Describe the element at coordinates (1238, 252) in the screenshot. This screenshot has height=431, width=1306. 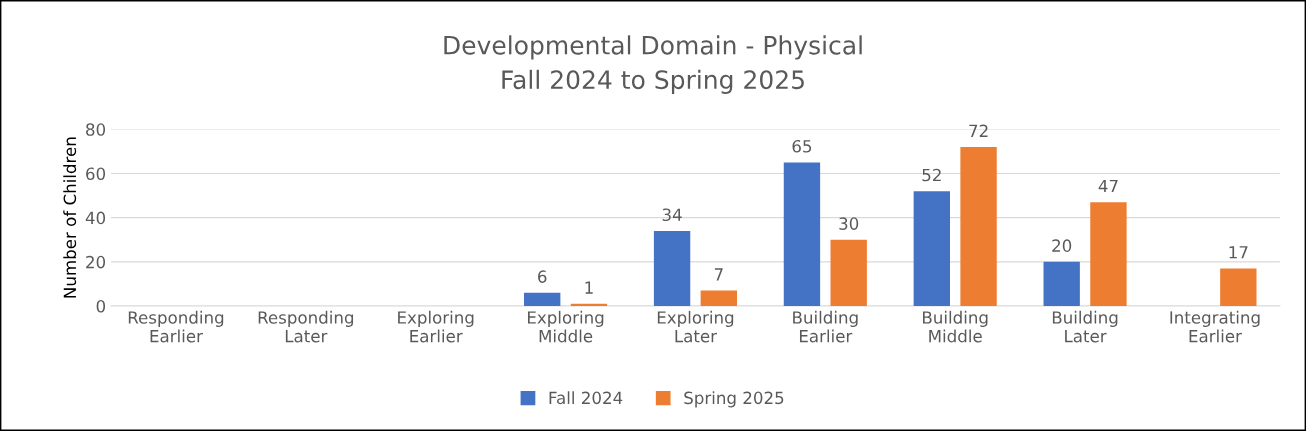
I see `data-label: 17` at that location.